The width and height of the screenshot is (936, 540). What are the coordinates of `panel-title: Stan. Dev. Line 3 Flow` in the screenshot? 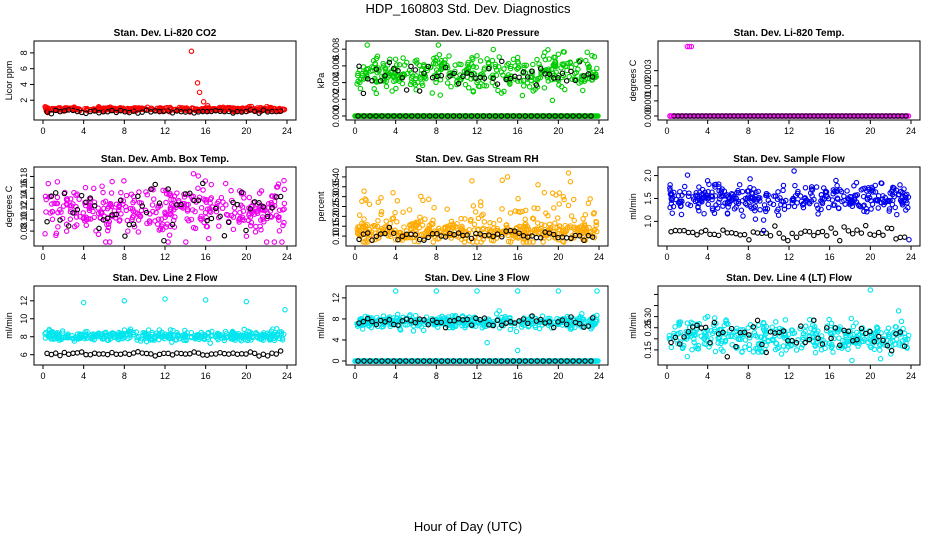 It's located at (477, 278).